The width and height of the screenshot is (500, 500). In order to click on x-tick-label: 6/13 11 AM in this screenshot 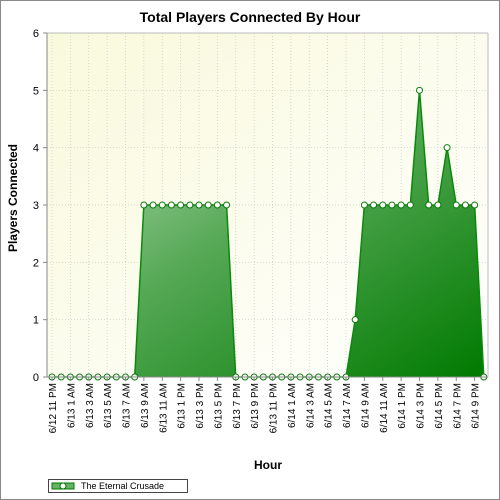, I will do `click(163, 408)`.